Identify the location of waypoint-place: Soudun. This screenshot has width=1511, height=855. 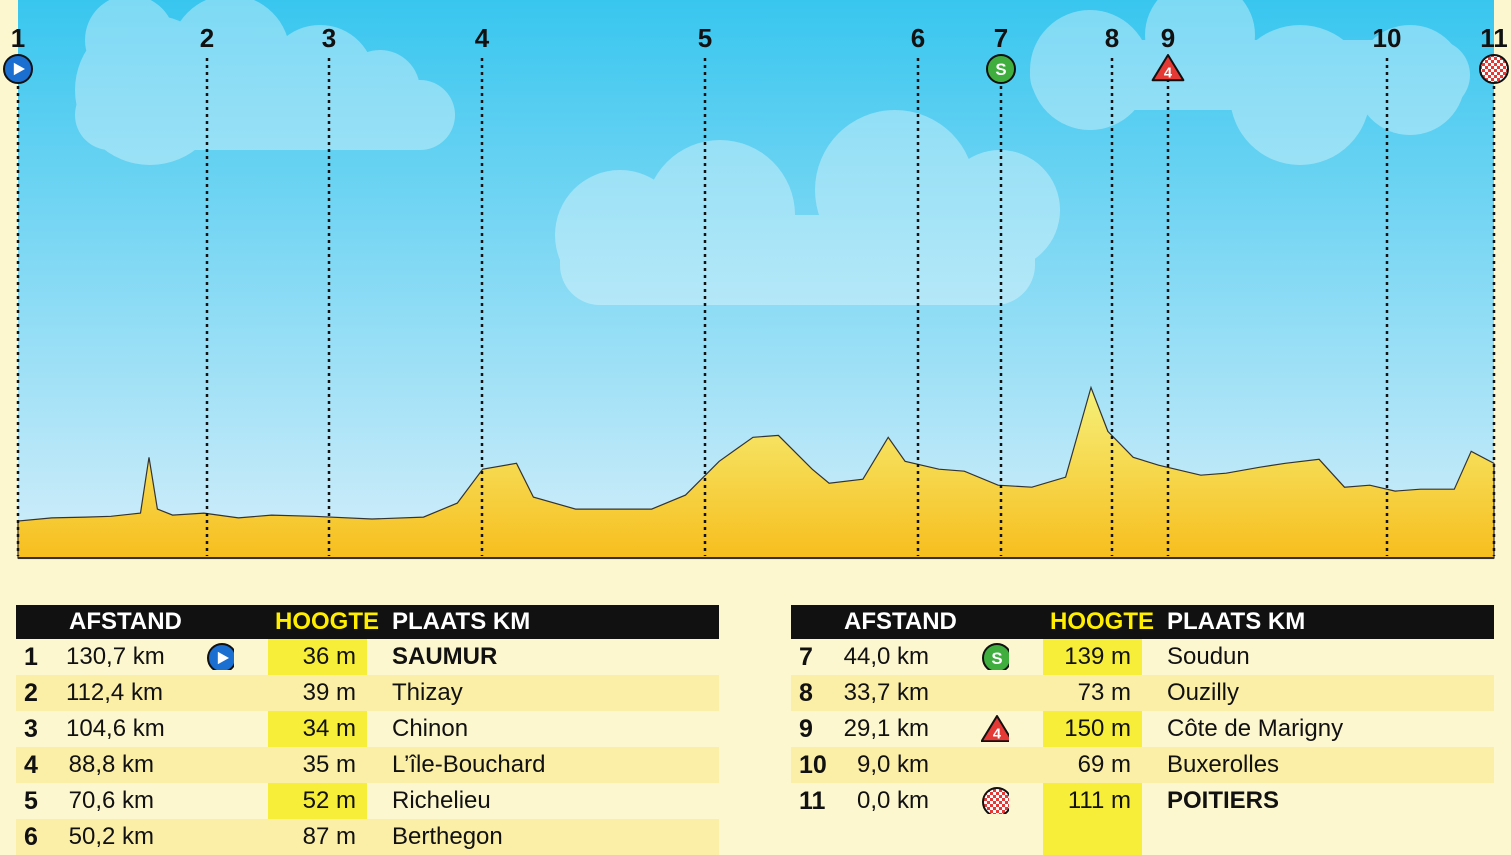
(1208, 656).